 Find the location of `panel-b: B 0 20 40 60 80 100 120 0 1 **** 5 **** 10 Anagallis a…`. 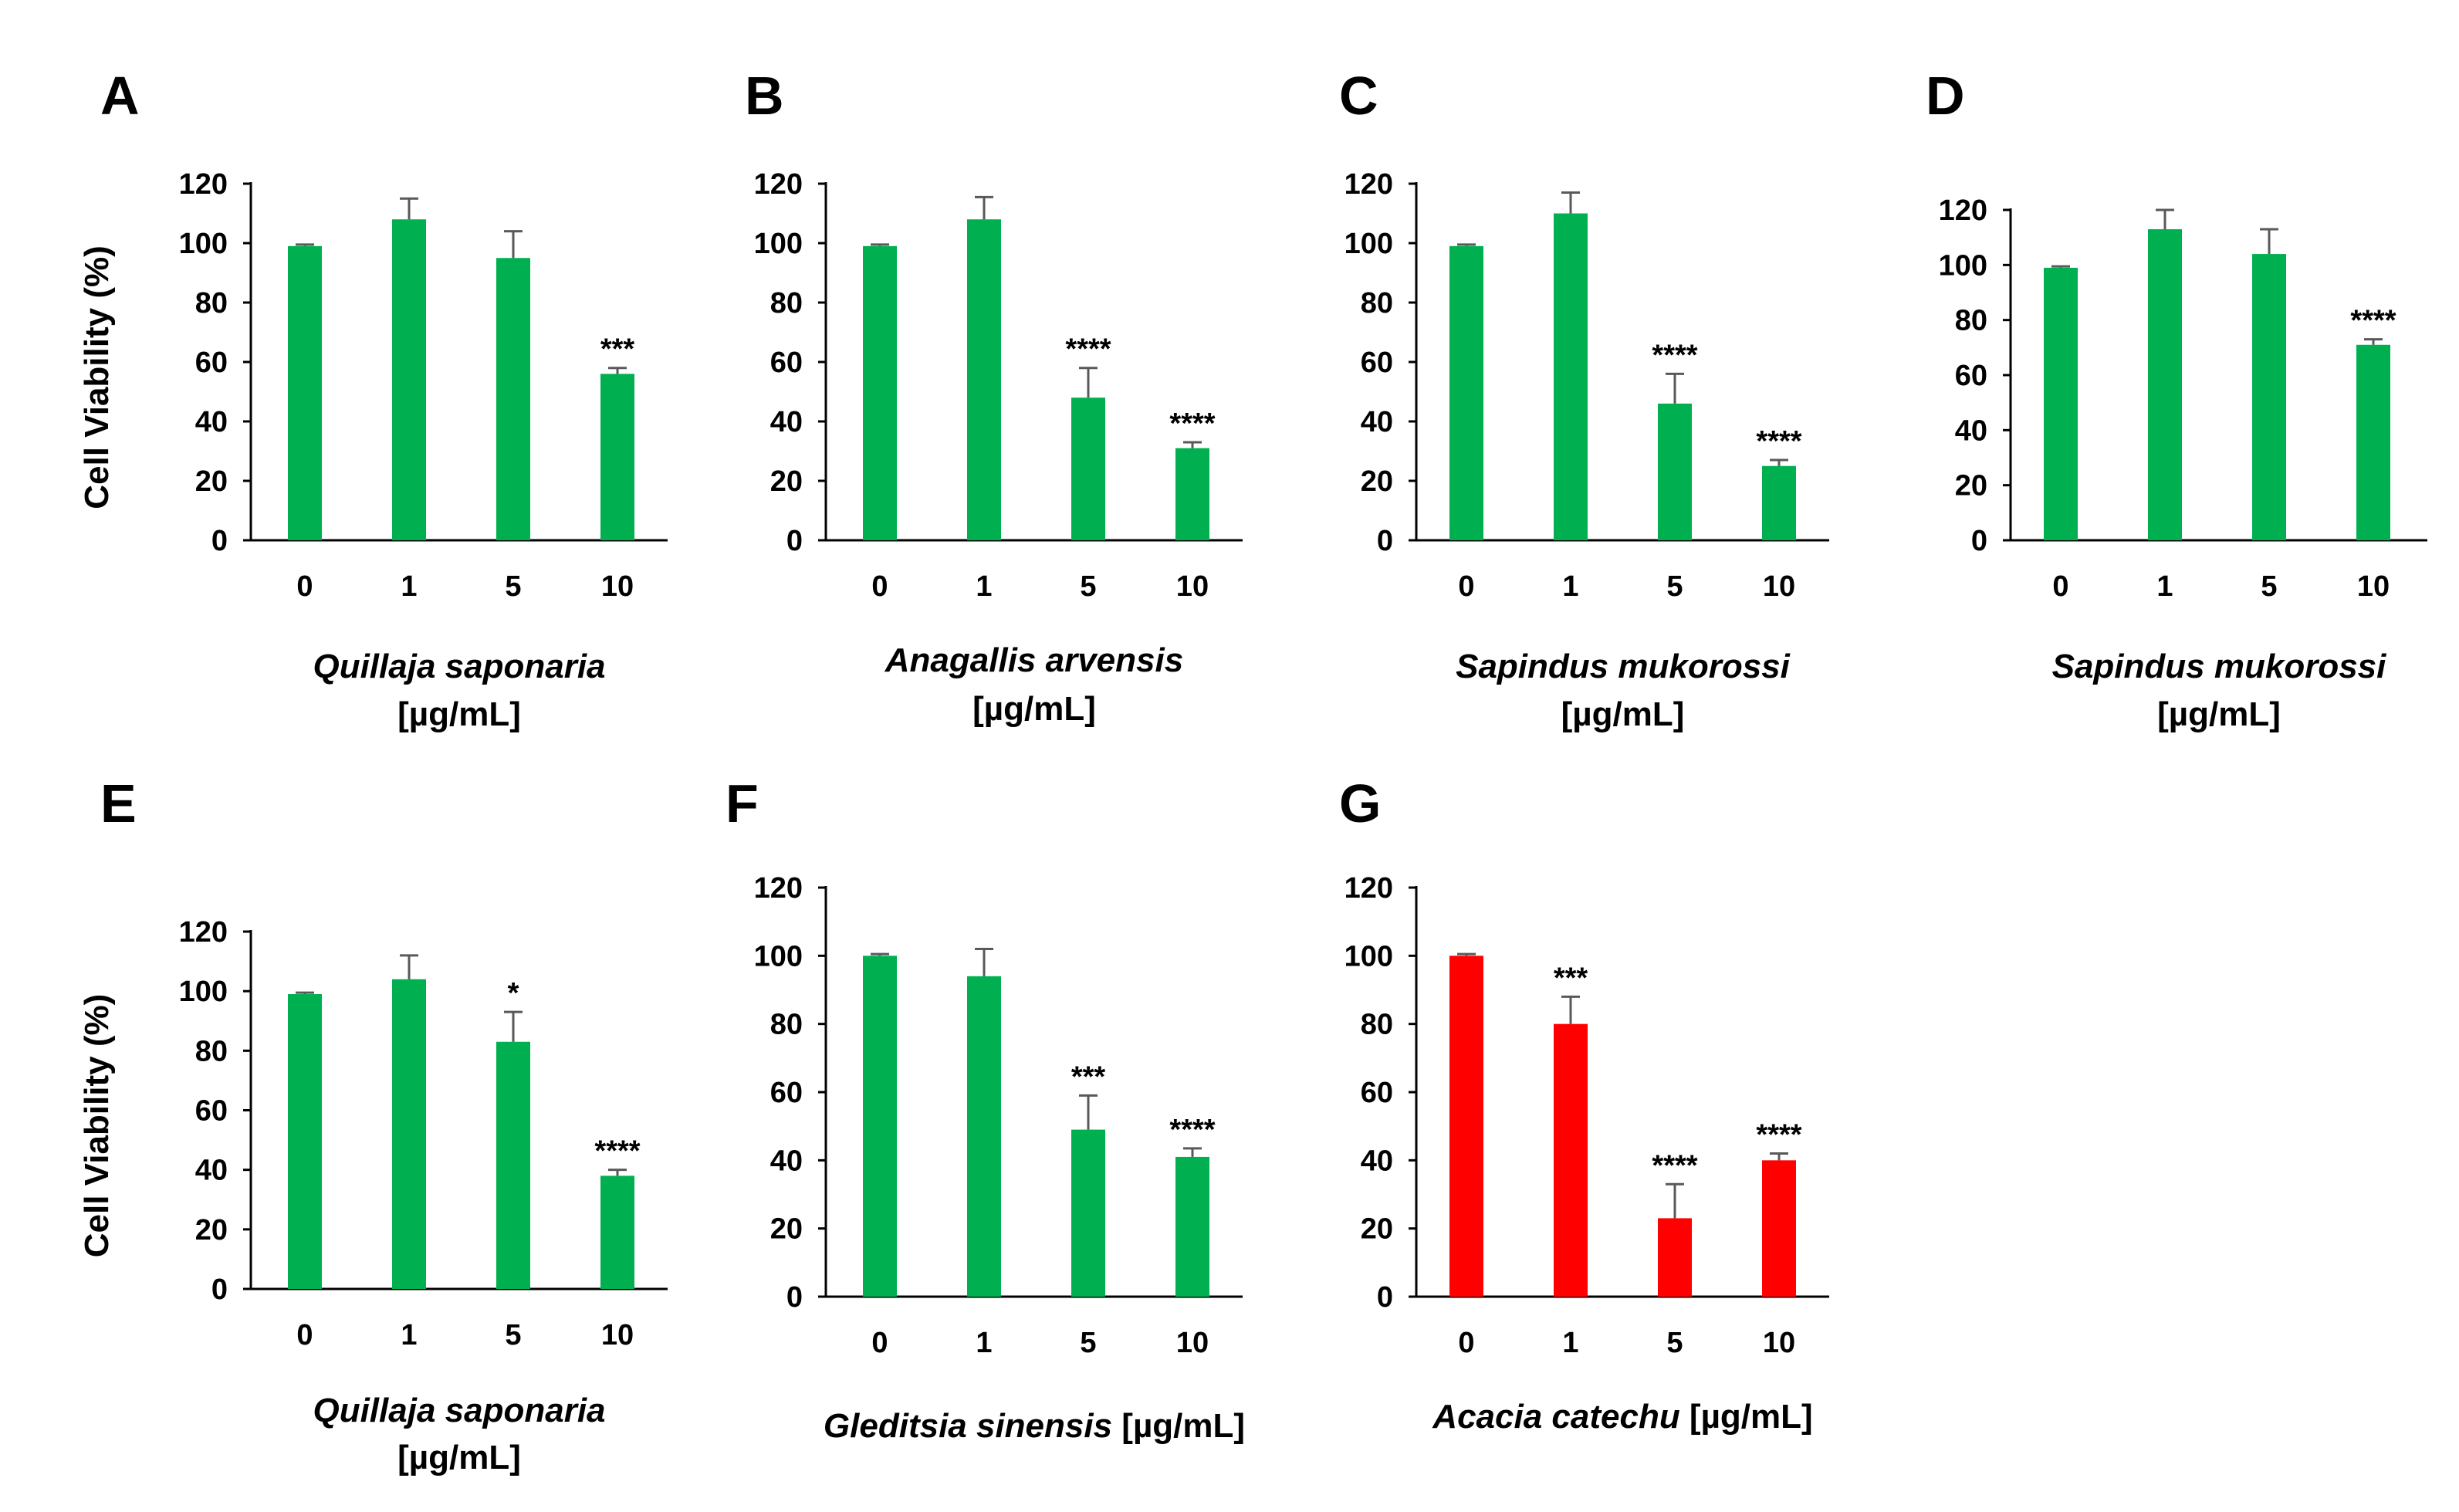

panel-b: B 0 20 40 60 80 100 120 0 1 **** 5 **** 10 Anagallis a… is located at coordinates (994, 397).